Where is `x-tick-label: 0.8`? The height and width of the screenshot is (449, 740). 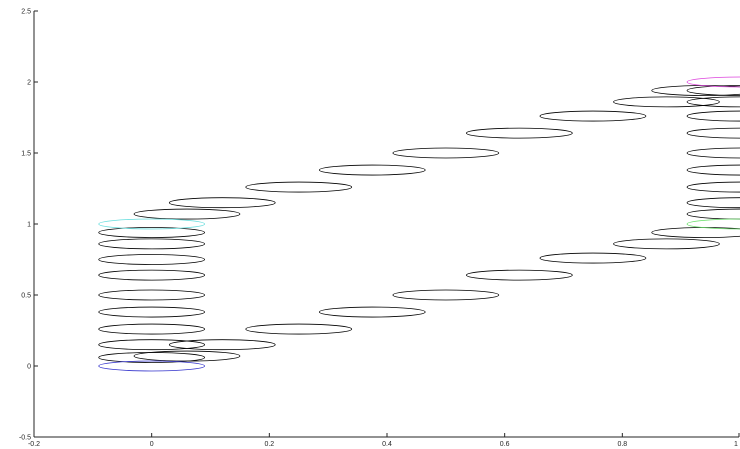
x-tick-label: 0.8 is located at coordinates (622, 444).